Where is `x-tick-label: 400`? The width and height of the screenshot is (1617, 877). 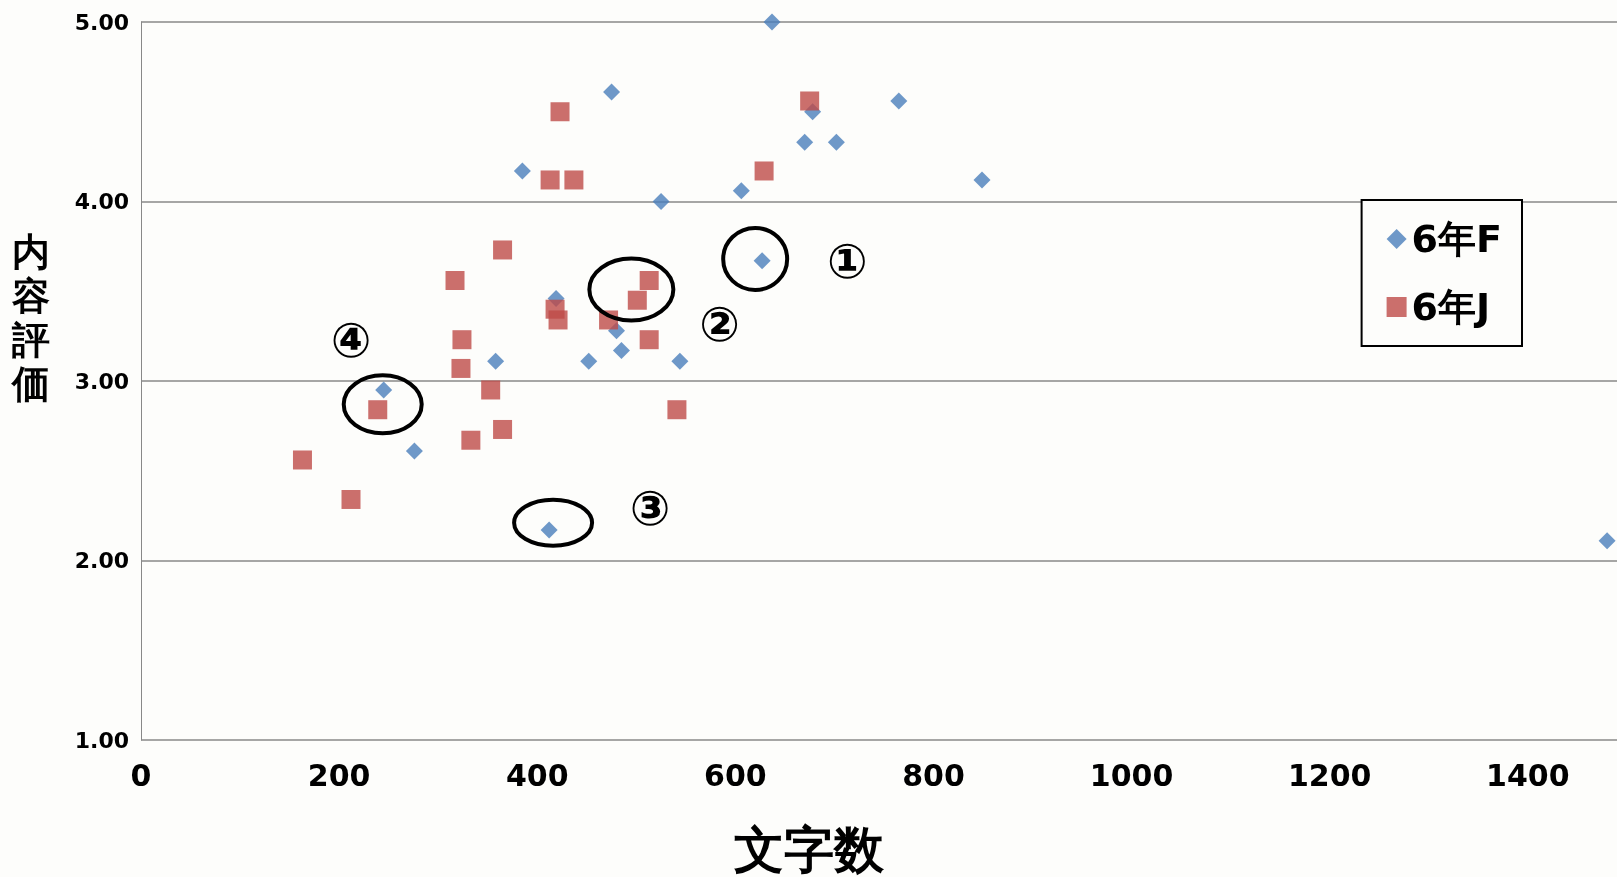
x-tick-label: 400 is located at coordinates (537, 775).